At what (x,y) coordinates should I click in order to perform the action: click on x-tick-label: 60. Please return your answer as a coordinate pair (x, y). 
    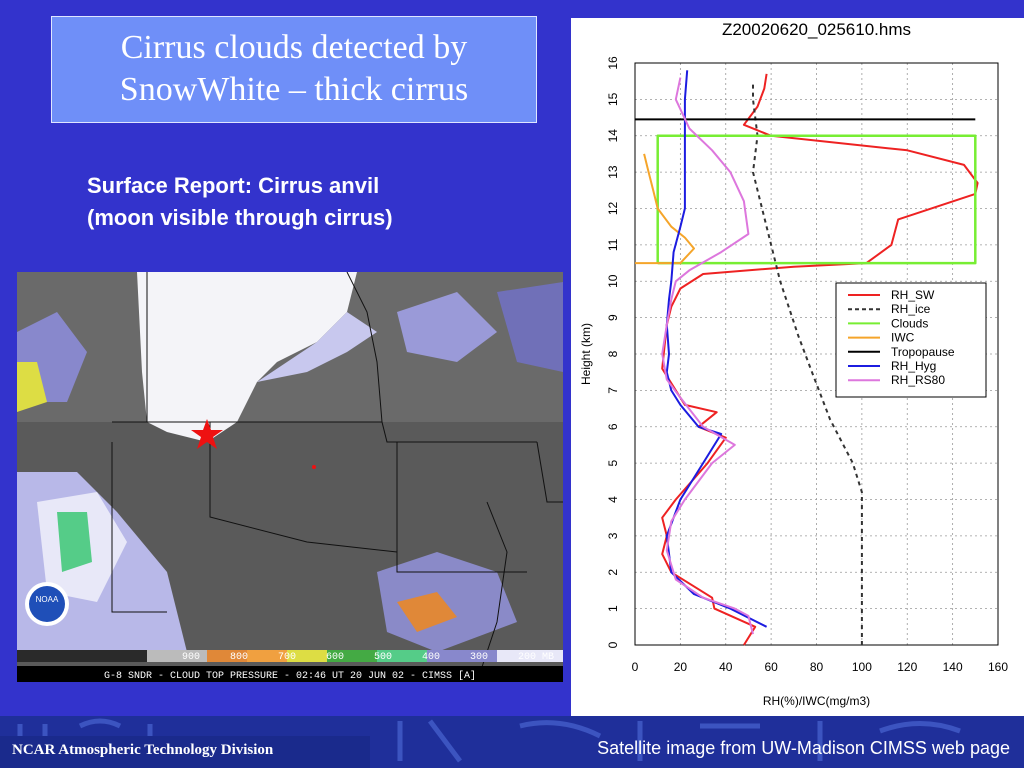
    Looking at the image, I should click on (771, 667).